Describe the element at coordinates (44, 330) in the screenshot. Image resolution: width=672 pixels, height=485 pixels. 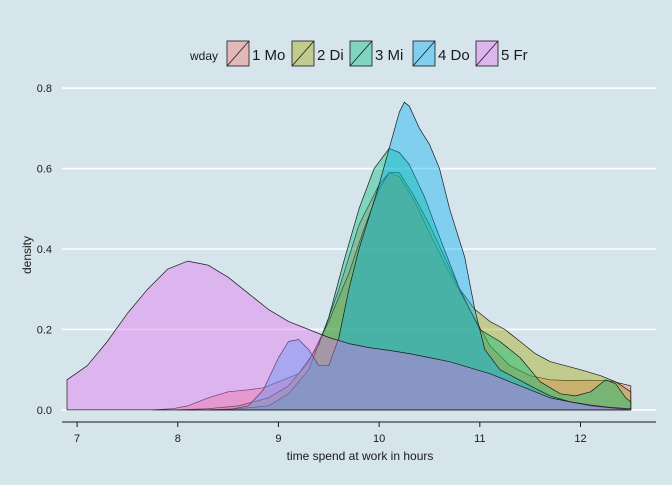
I see `y-tick-label: 0.2` at that location.